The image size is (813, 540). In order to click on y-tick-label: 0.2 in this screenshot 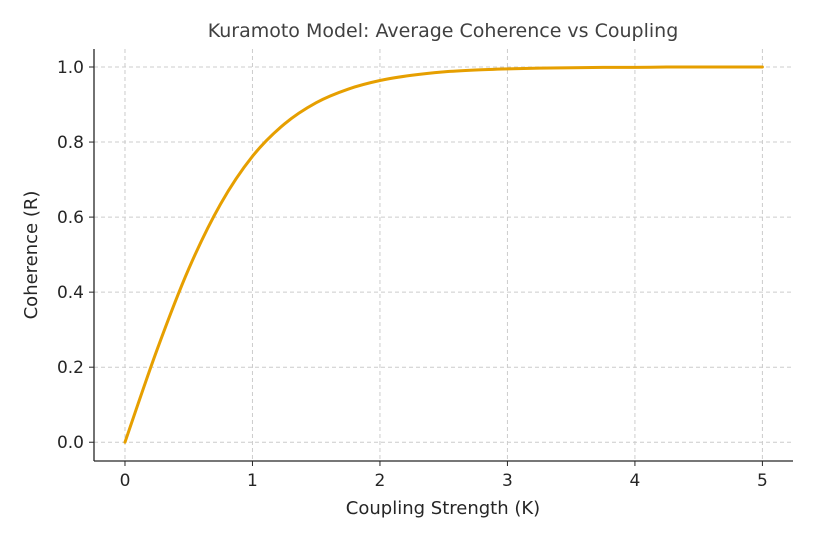, I will do `click(70, 368)`.